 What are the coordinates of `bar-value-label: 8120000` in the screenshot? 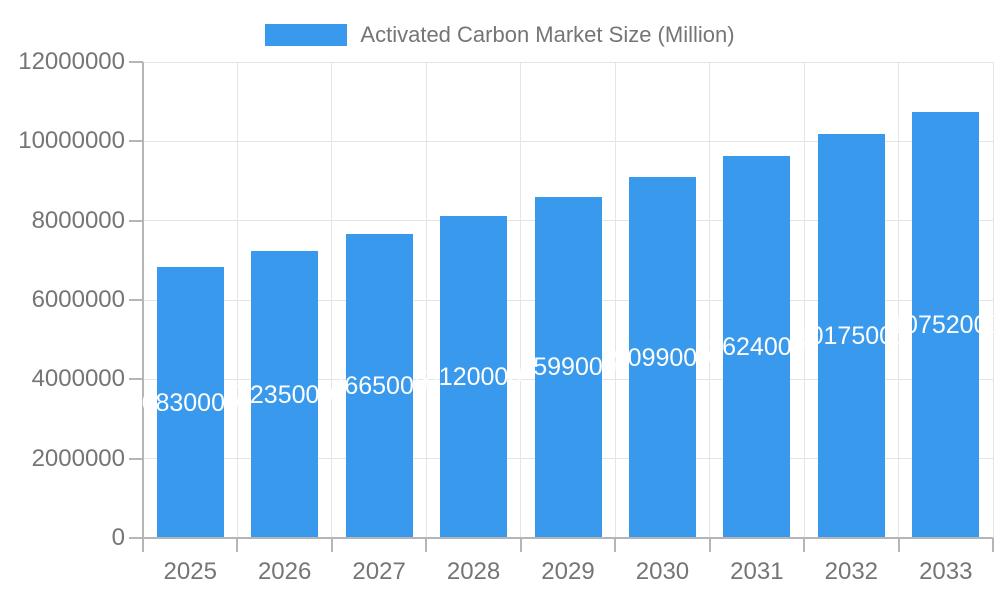 It's located at (473, 376).